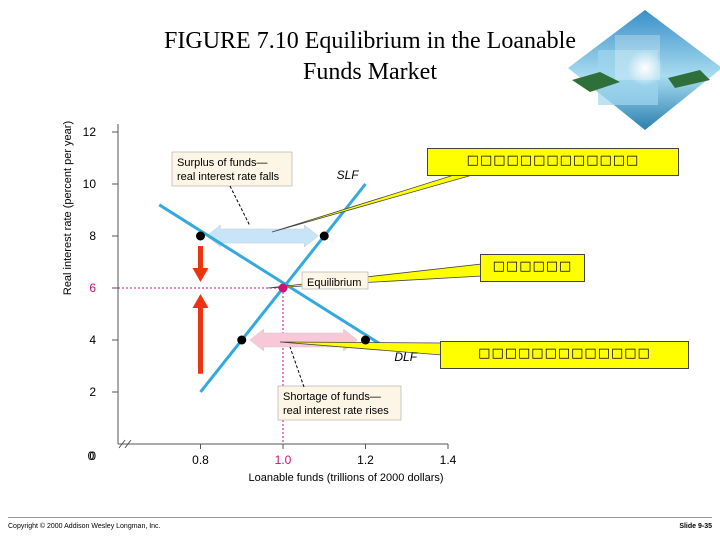 The image size is (720, 540). I want to click on pointer-shortage, so click(361, 348).